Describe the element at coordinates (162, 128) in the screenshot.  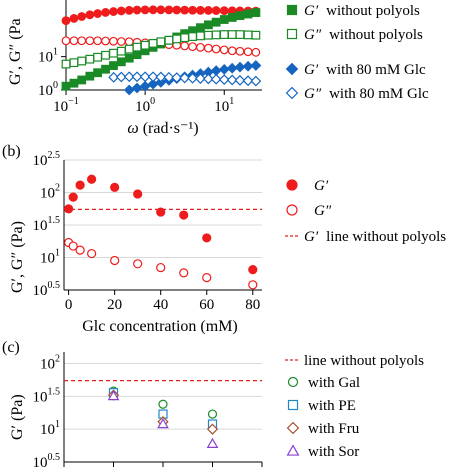
I see `panel-a-xlabel: ω (rad·s⁻¹)` at that location.